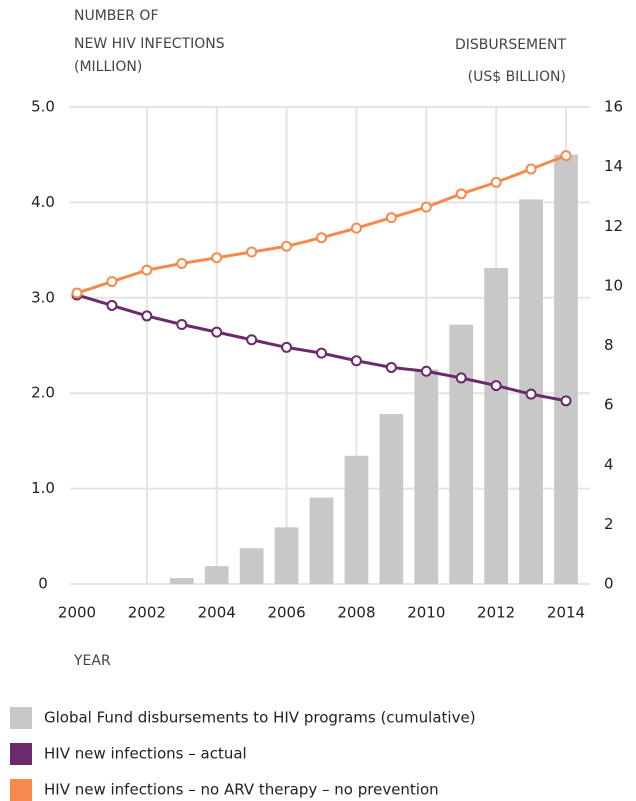 Image resolution: width=636 pixels, height=801 pixels. I want to click on y-tick-label: 5.0, so click(43, 107).